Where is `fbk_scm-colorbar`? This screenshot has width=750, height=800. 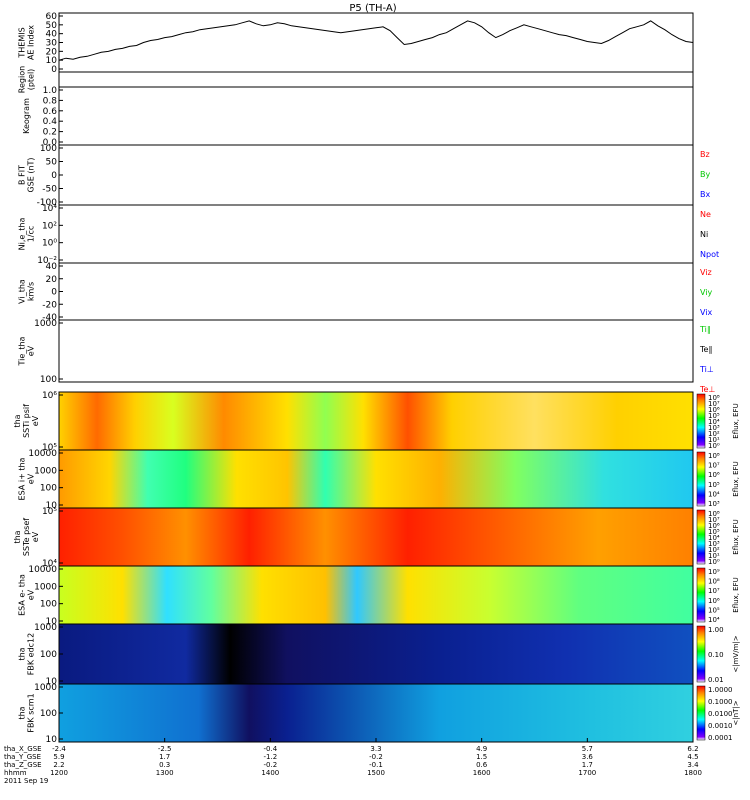 fbk_scm-colorbar is located at coordinates (701, 713).